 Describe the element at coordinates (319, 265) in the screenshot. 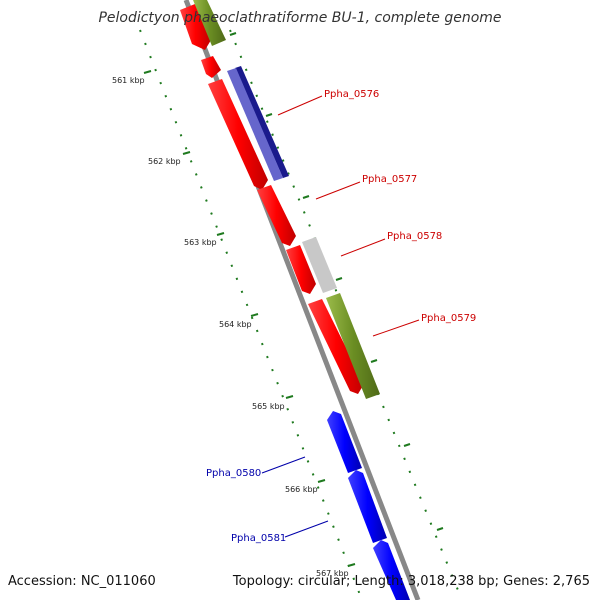

I see `gray-feature` at that location.